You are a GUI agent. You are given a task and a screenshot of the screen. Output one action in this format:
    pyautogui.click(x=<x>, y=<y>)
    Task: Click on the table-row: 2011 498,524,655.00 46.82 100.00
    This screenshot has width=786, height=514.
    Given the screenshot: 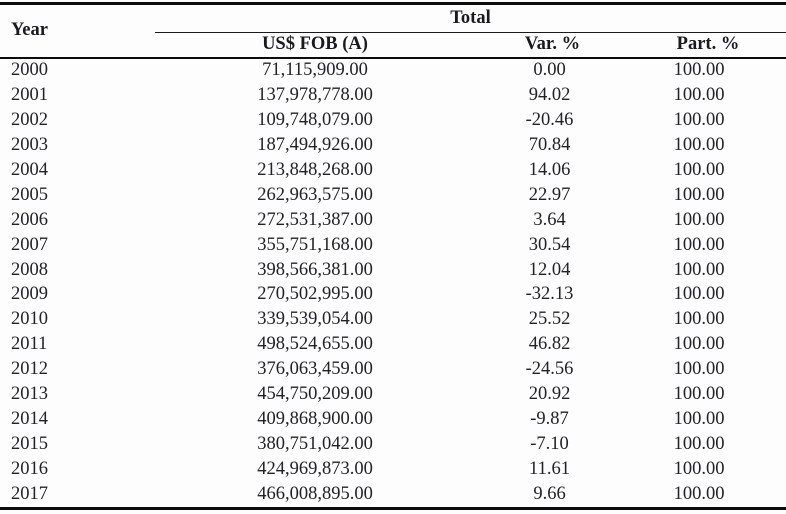 What is the action you would take?
    pyautogui.click(x=393, y=344)
    